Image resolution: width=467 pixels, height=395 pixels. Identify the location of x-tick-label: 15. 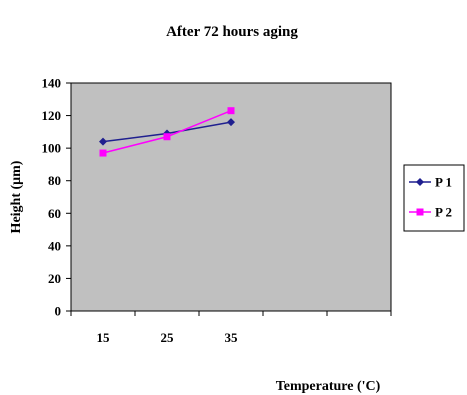
(104, 337).